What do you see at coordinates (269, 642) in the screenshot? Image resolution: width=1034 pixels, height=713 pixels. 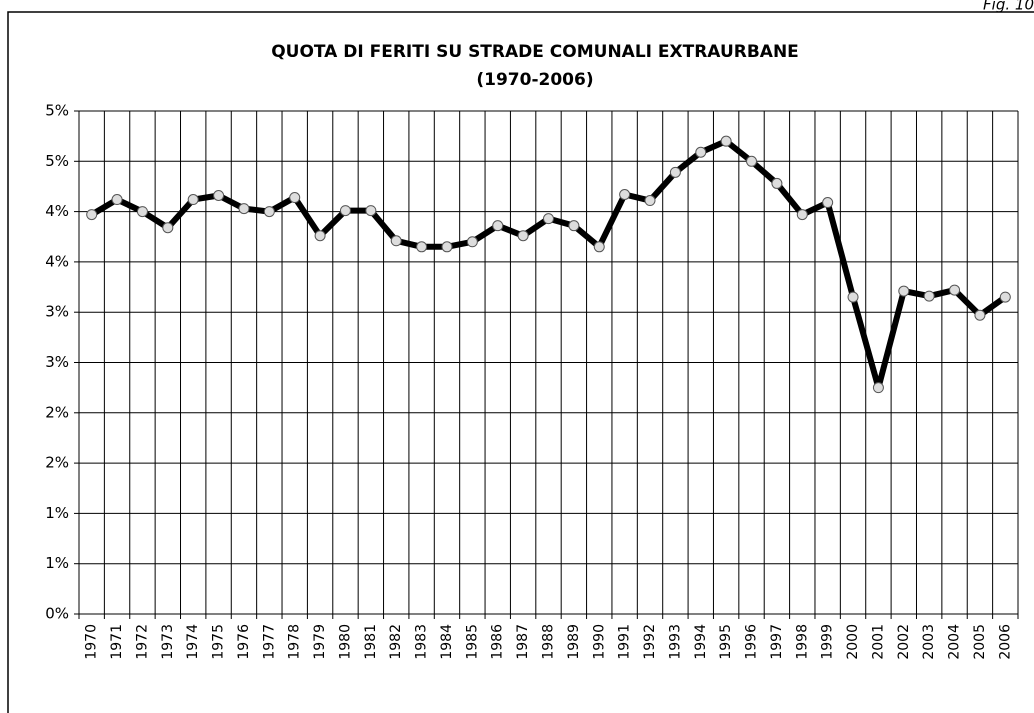 I see `x-tick-label: 1977` at bounding box center [269, 642].